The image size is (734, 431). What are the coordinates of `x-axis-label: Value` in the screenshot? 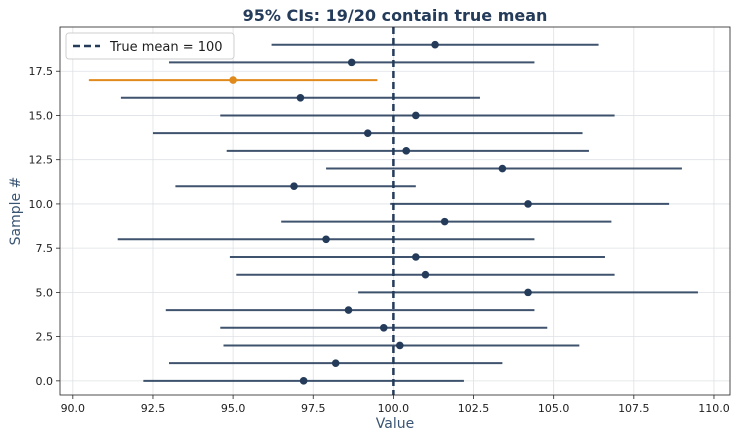 It's located at (395, 423).